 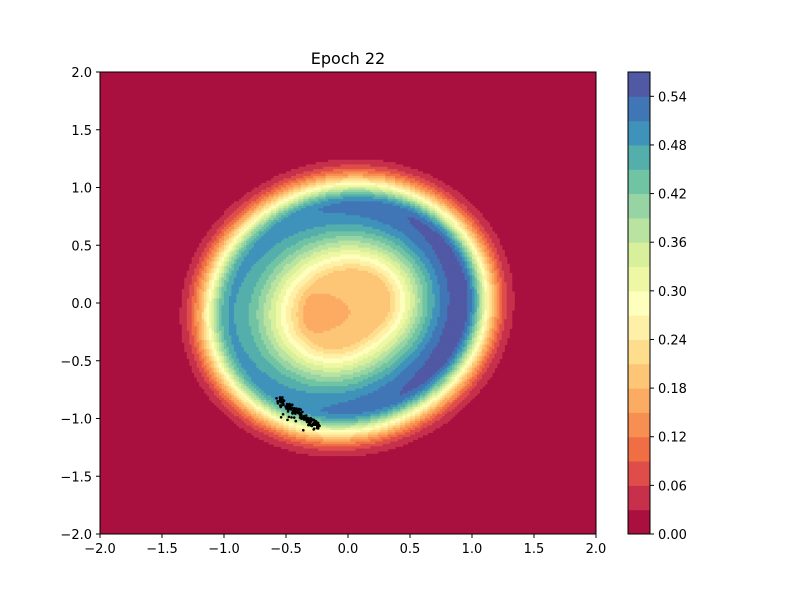 I want to click on colorbar-tick-label: 0.06, so click(x=672, y=486).